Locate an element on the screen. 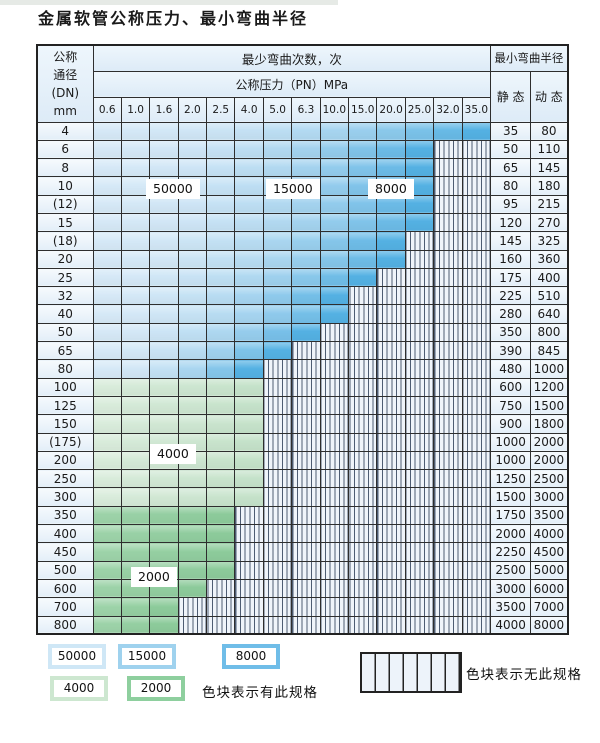 The width and height of the screenshot is (600, 743). static-radius-value: 750 is located at coordinates (511, 405).